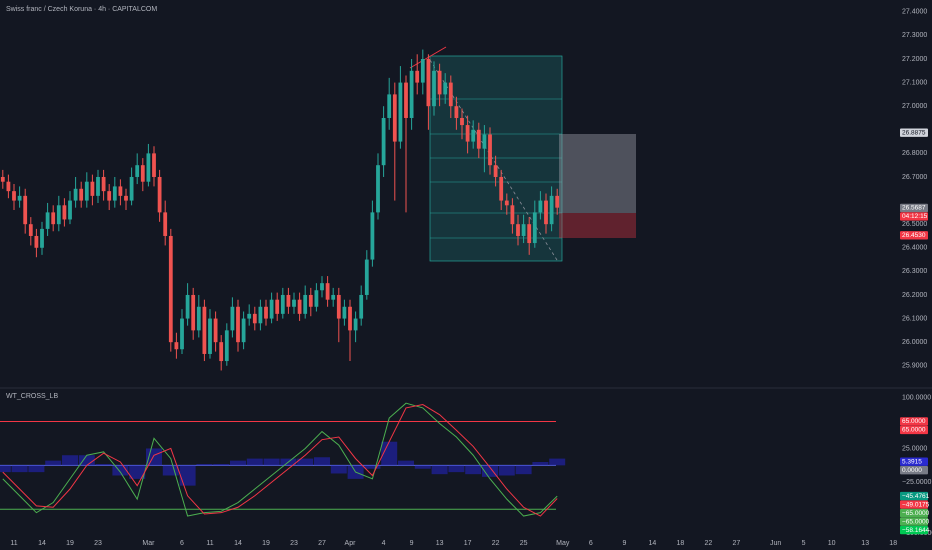  I want to click on y-tick-label: −25.0000, so click(916, 482).